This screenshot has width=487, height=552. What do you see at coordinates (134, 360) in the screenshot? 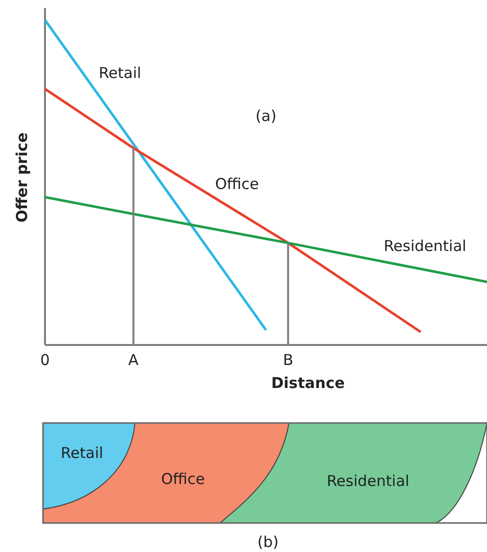
I see `x-tick-label: A` at bounding box center [134, 360].